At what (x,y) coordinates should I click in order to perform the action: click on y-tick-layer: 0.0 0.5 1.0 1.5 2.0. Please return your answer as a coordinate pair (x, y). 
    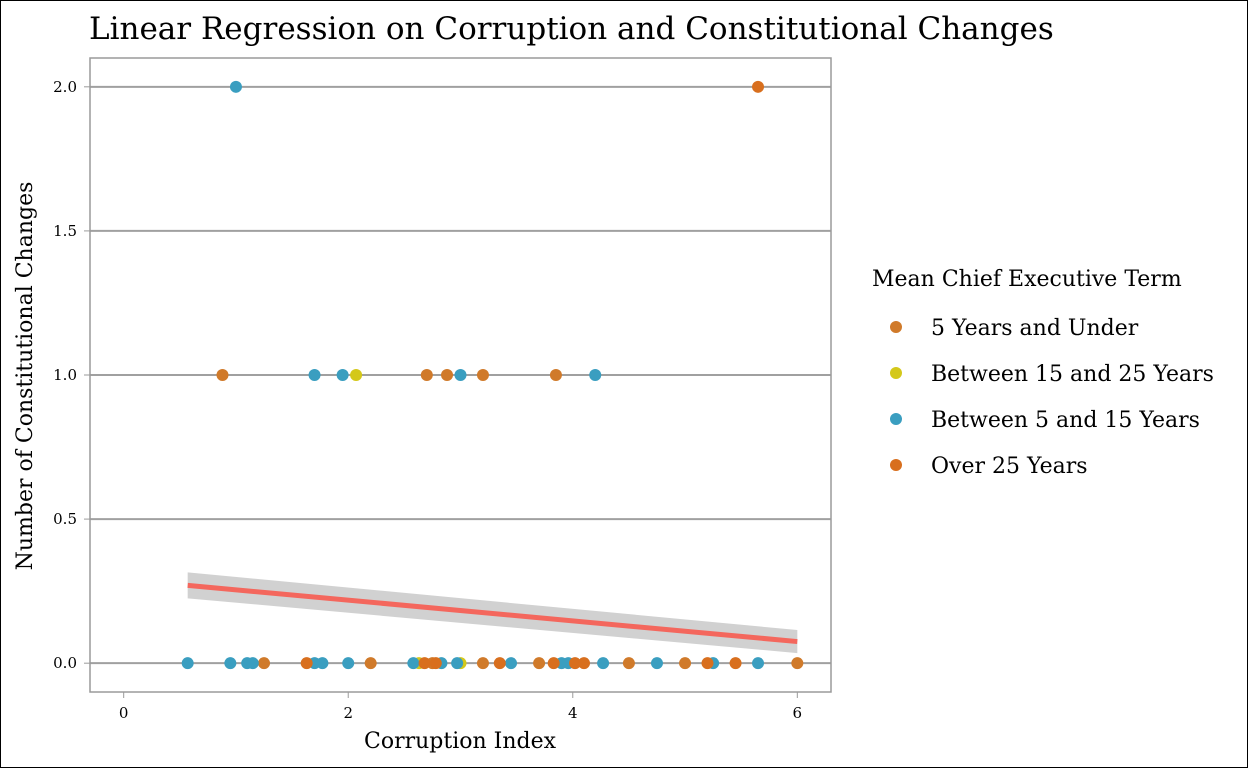
    Looking at the image, I should click on (71, 375).